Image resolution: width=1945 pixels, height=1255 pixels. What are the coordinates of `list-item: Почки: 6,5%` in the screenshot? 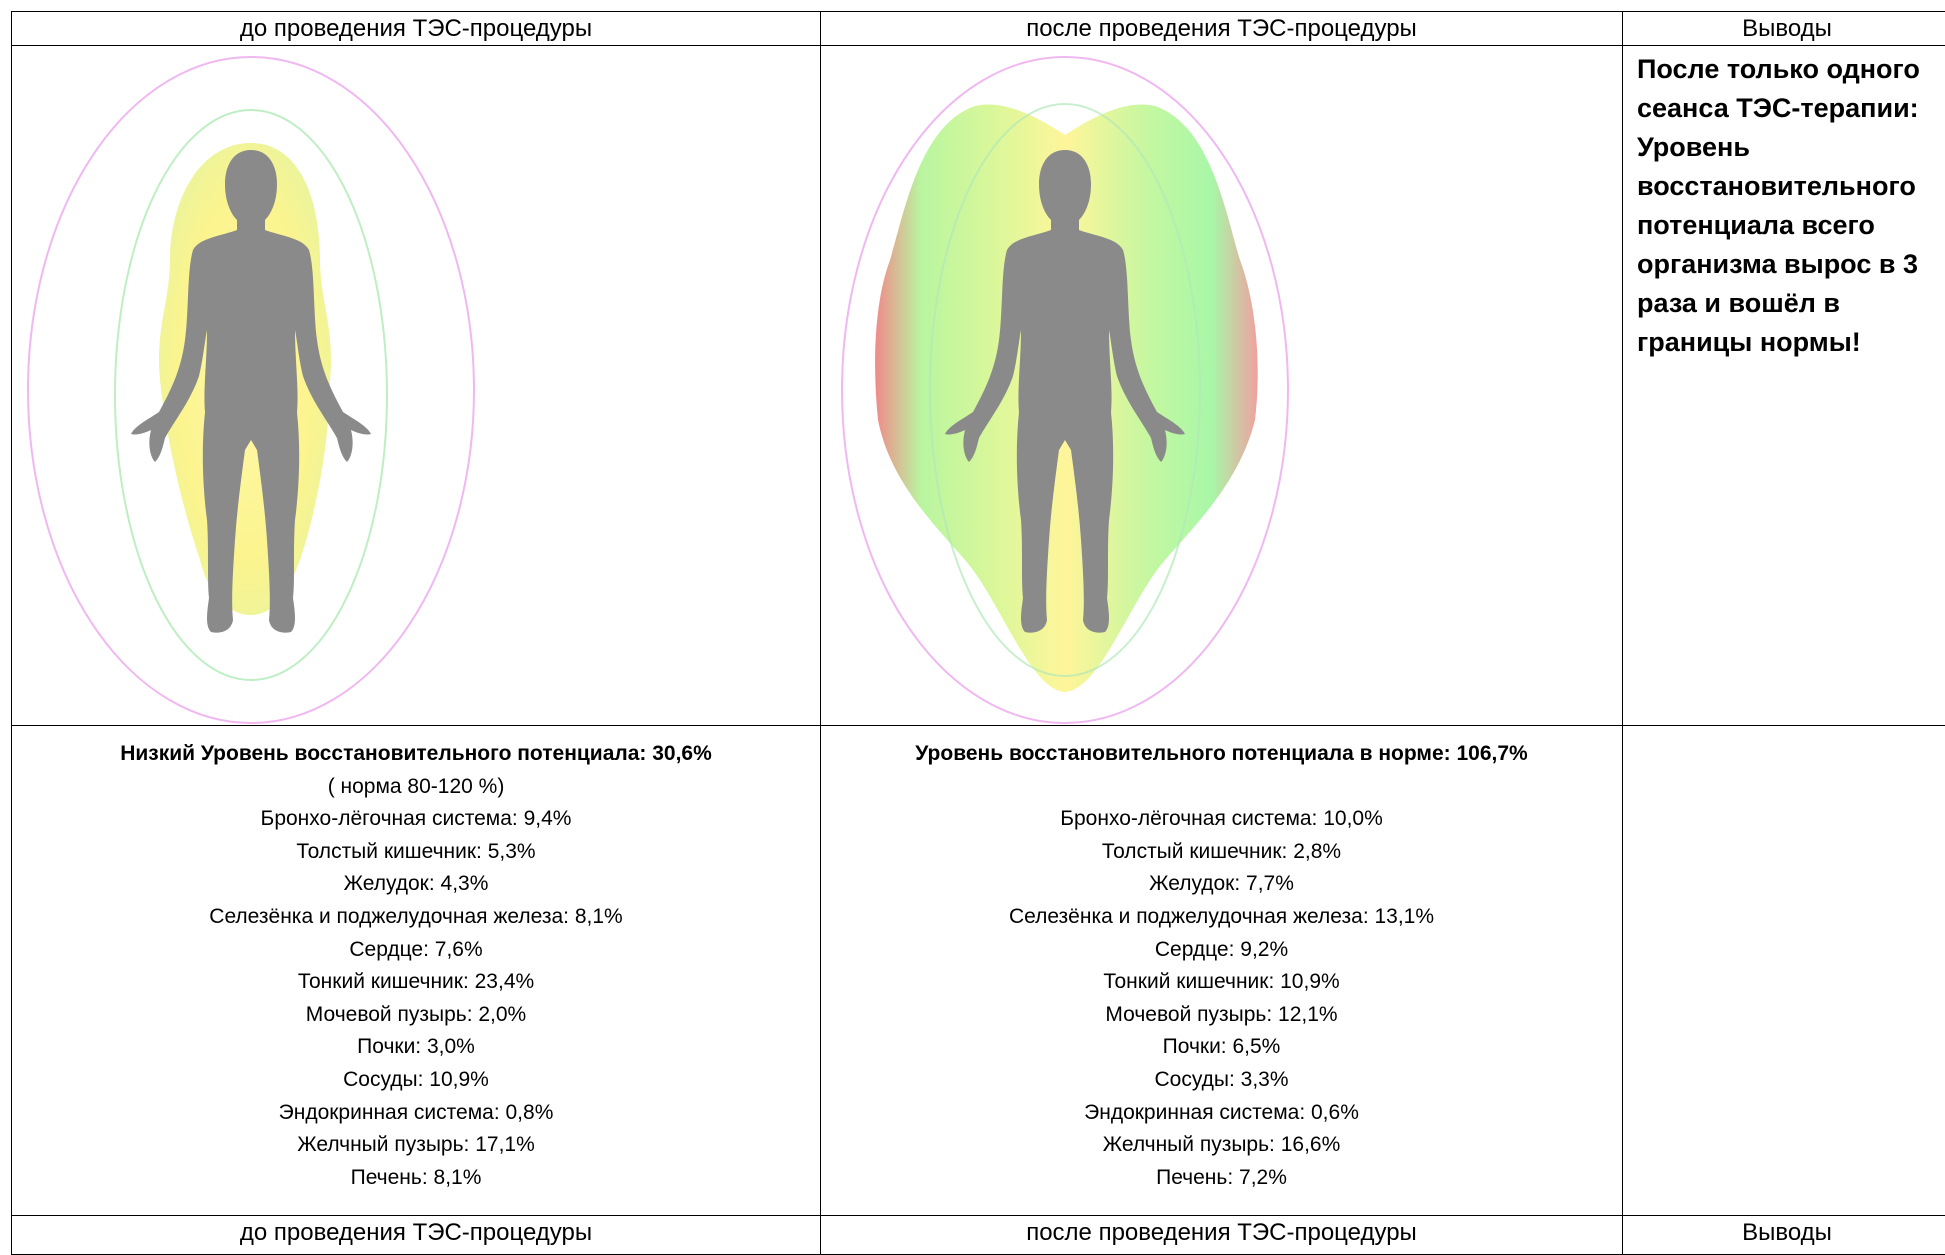 It's located at (1221, 1047).